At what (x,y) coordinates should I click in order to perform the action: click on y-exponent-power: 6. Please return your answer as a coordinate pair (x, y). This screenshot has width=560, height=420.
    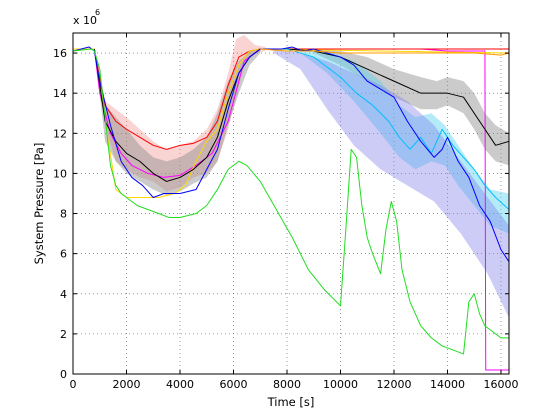
    Looking at the image, I should click on (97, 12).